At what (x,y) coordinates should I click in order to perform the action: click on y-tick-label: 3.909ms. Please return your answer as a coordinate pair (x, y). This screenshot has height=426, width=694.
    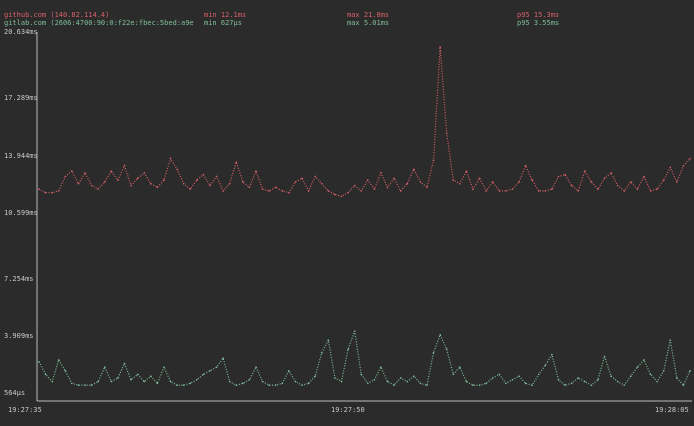
    Looking at the image, I should click on (19, 336).